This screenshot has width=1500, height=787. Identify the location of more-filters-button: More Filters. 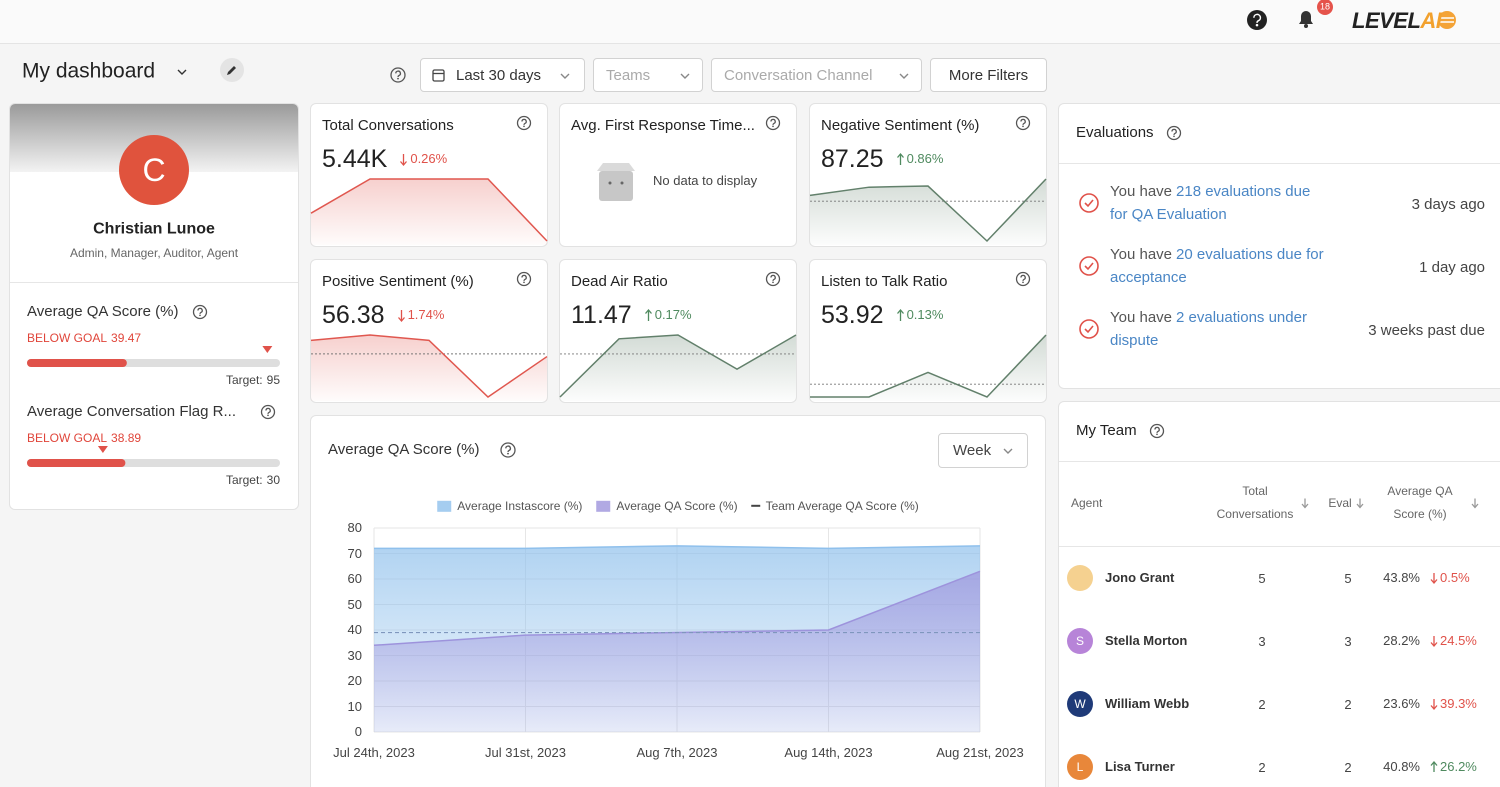
(988, 75).